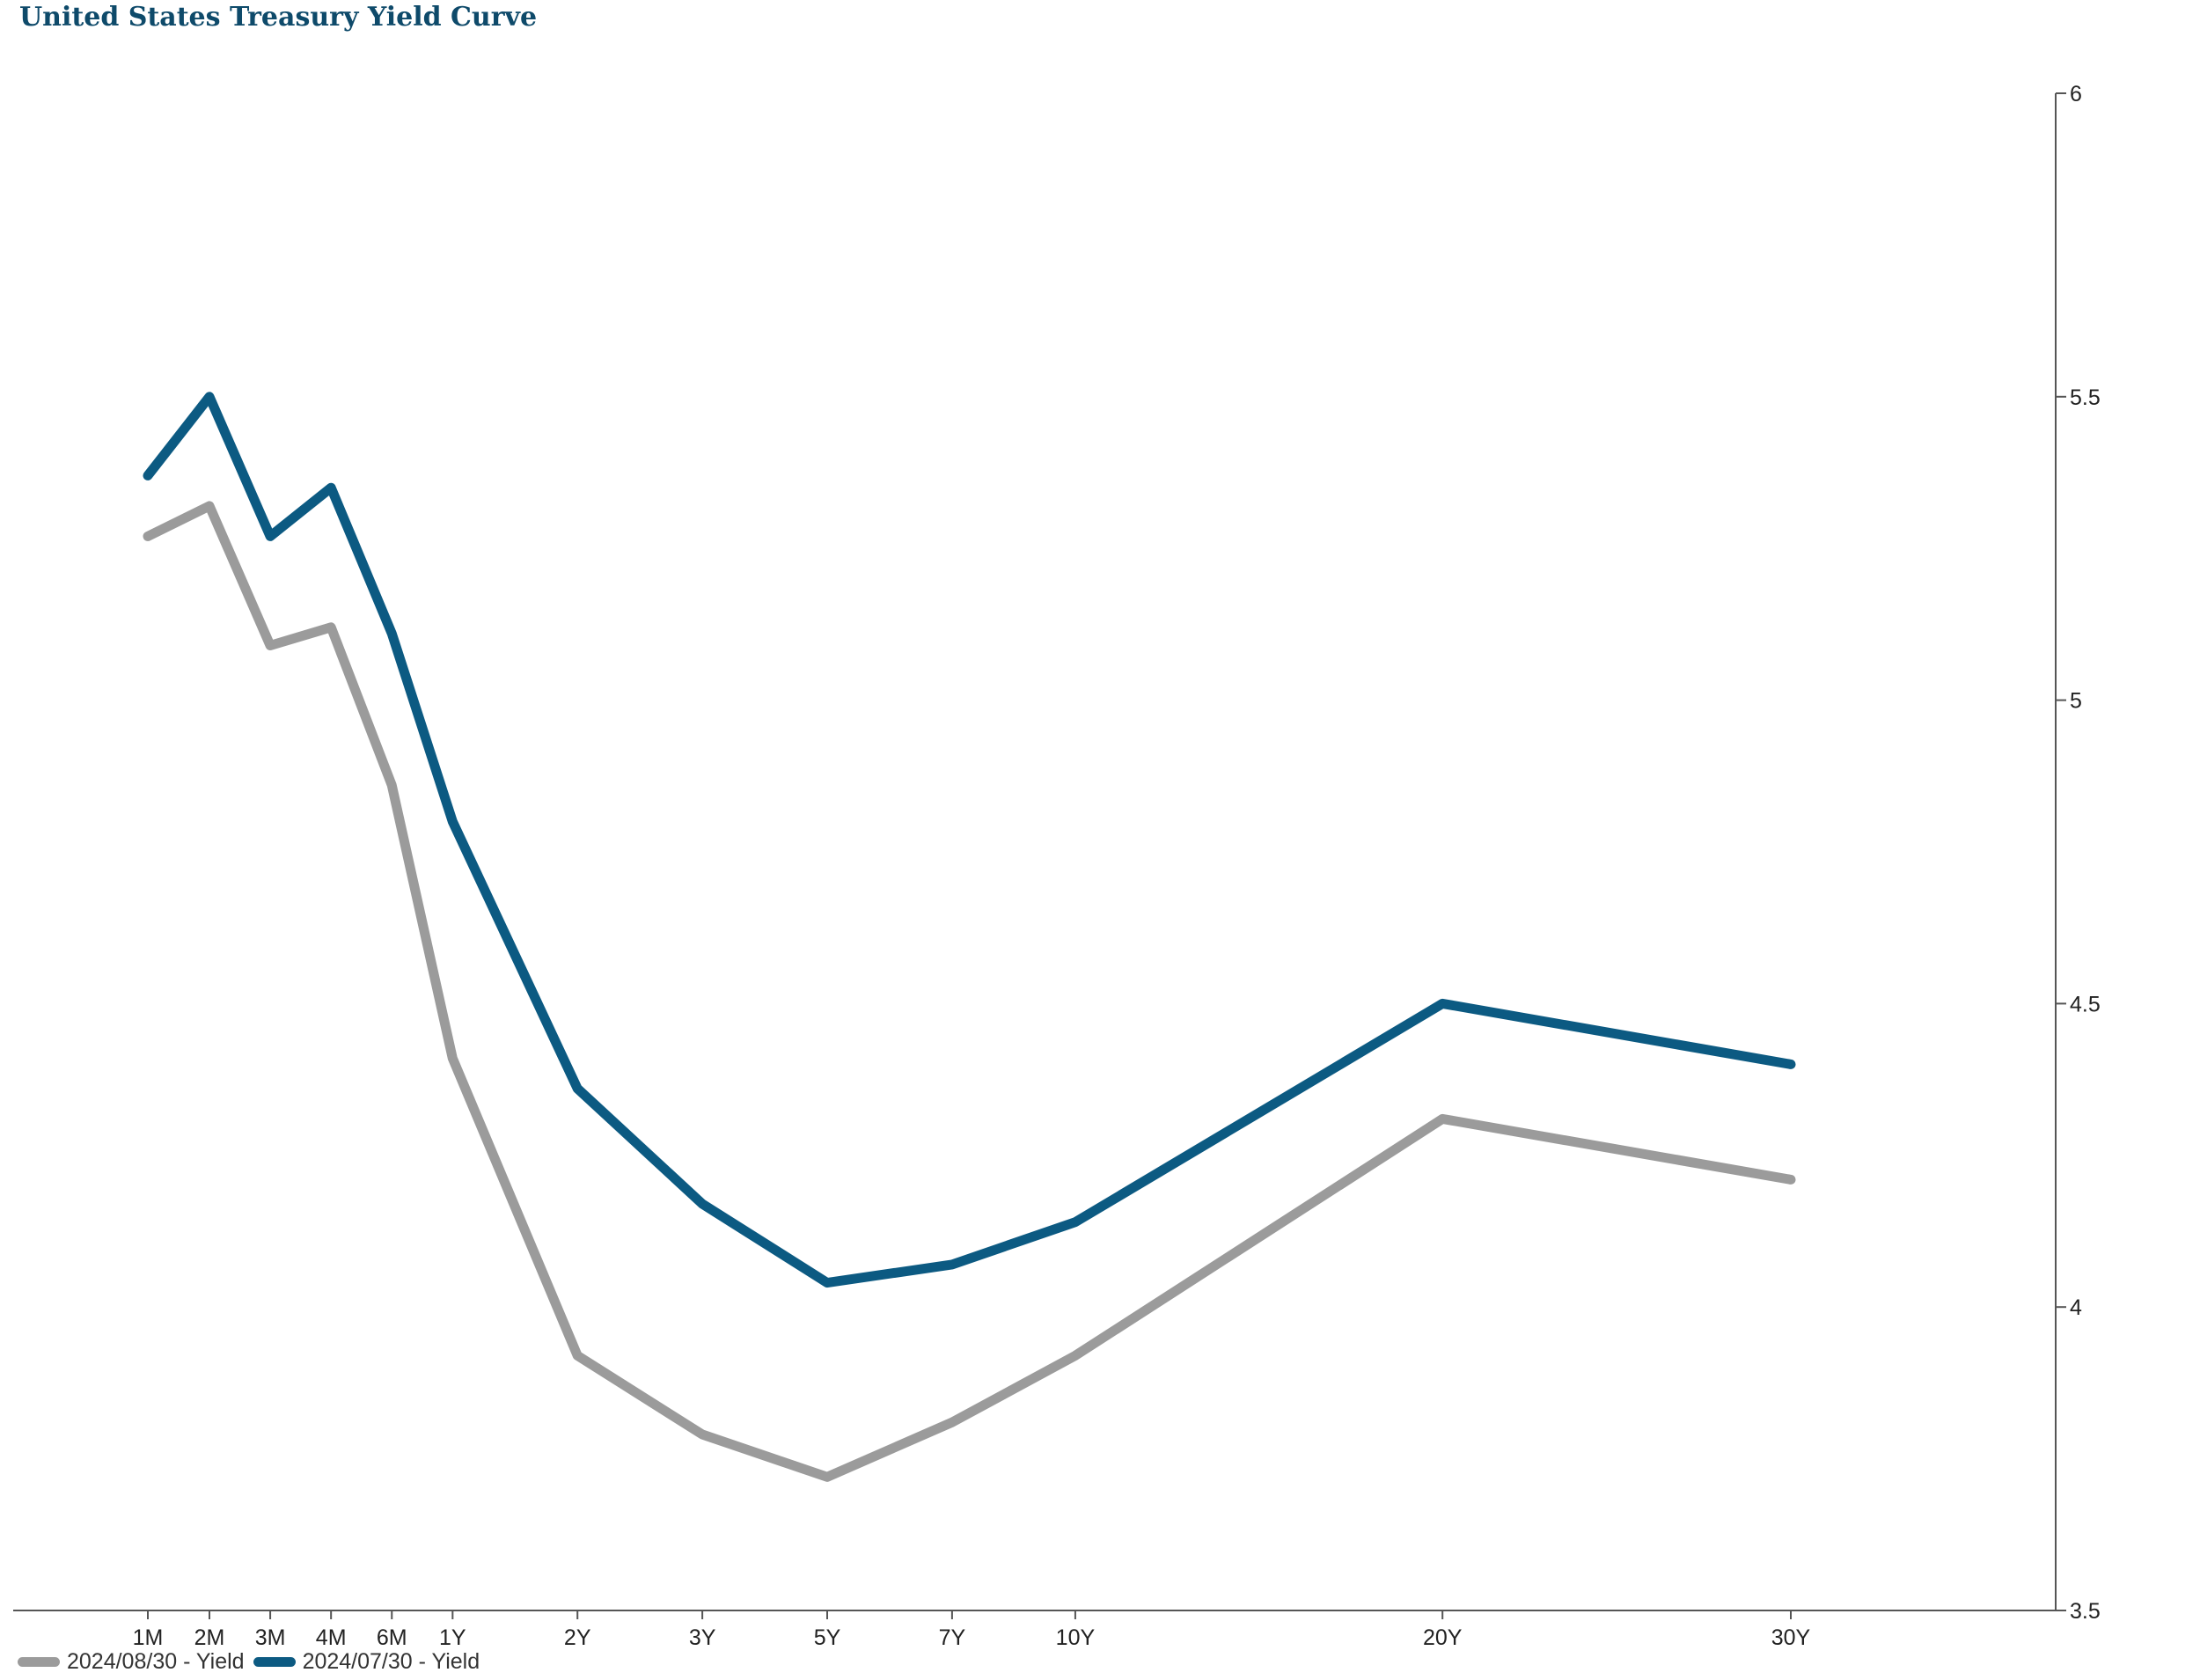  Describe the element at coordinates (2076, 701) in the screenshot. I see `y-tick-label: 5` at that location.